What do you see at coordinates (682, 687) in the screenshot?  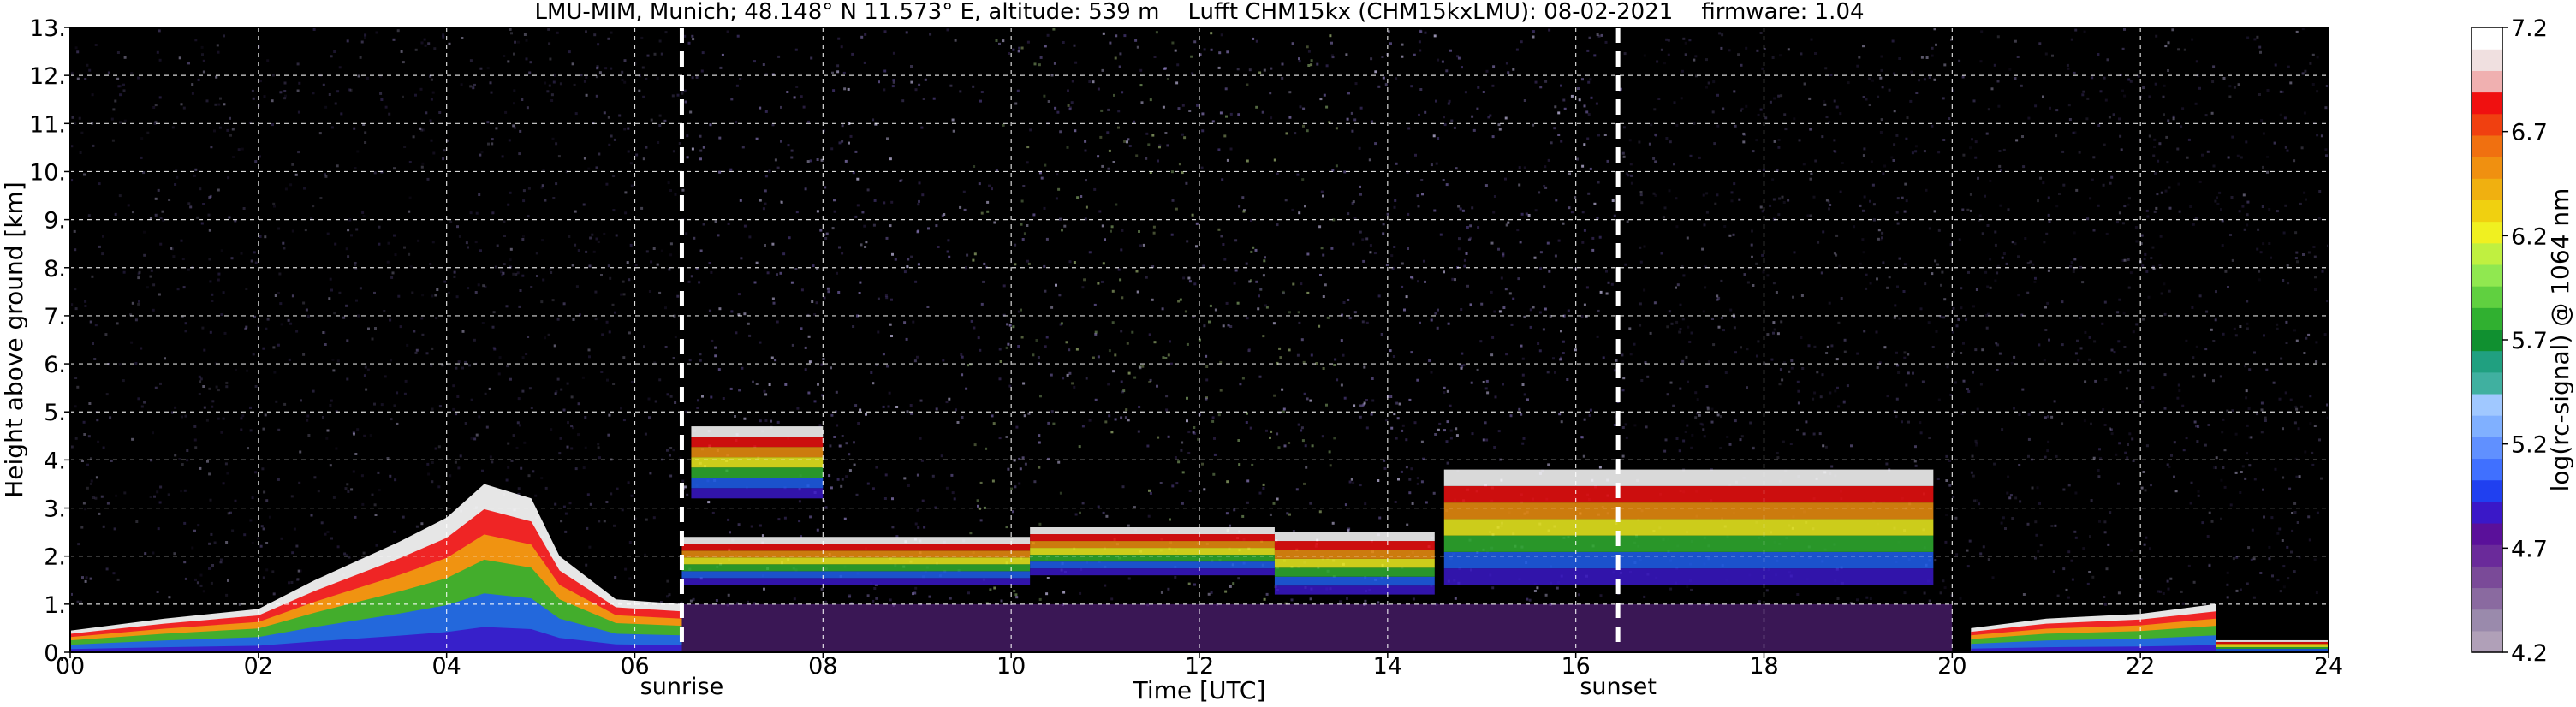 I see `sunrise-label: sunrise` at bounding box center [682, 687].